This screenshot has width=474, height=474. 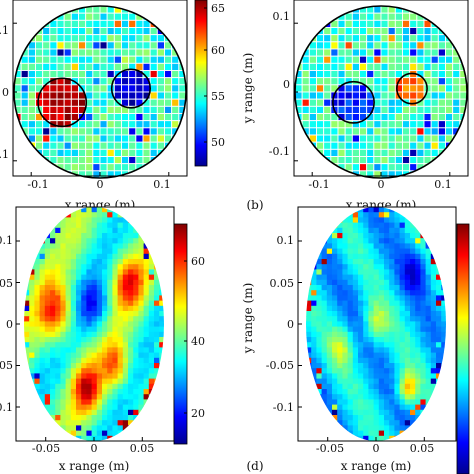 I want to click on panel-c-colorbar-tick-1: 40, so click(x=198, y=341).